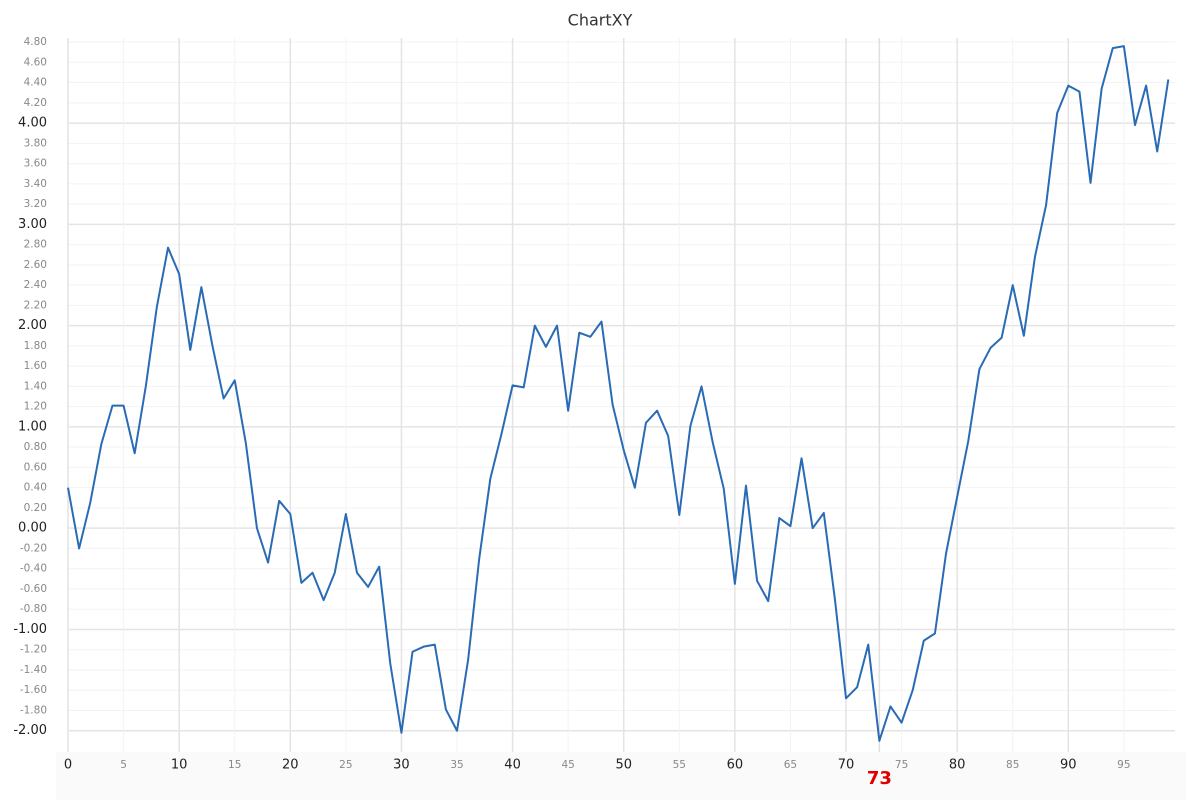 This screenshot has width=1200, height=800. I want to click on x-tick-label: 40, so click(512, 765).